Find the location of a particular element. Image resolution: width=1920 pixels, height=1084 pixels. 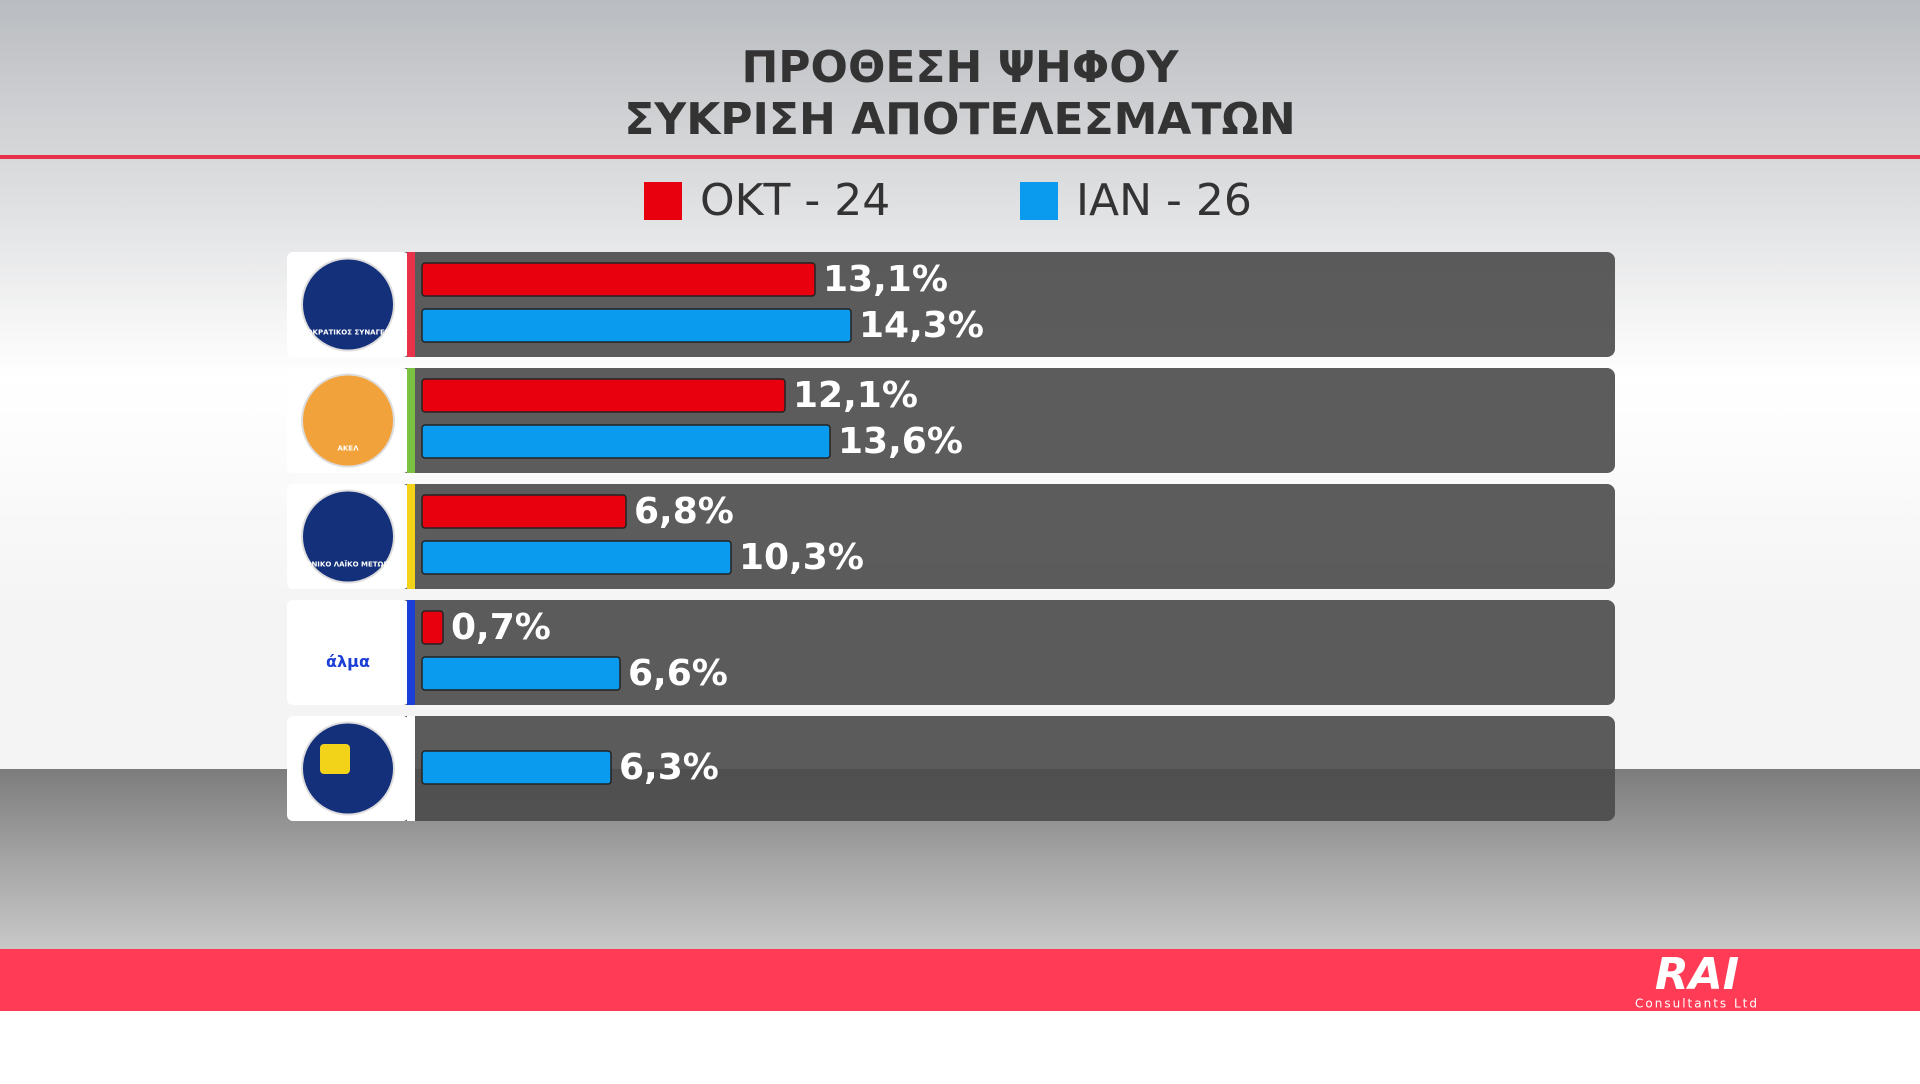

value-label: 0,7% is located at coordinates (501, 627).